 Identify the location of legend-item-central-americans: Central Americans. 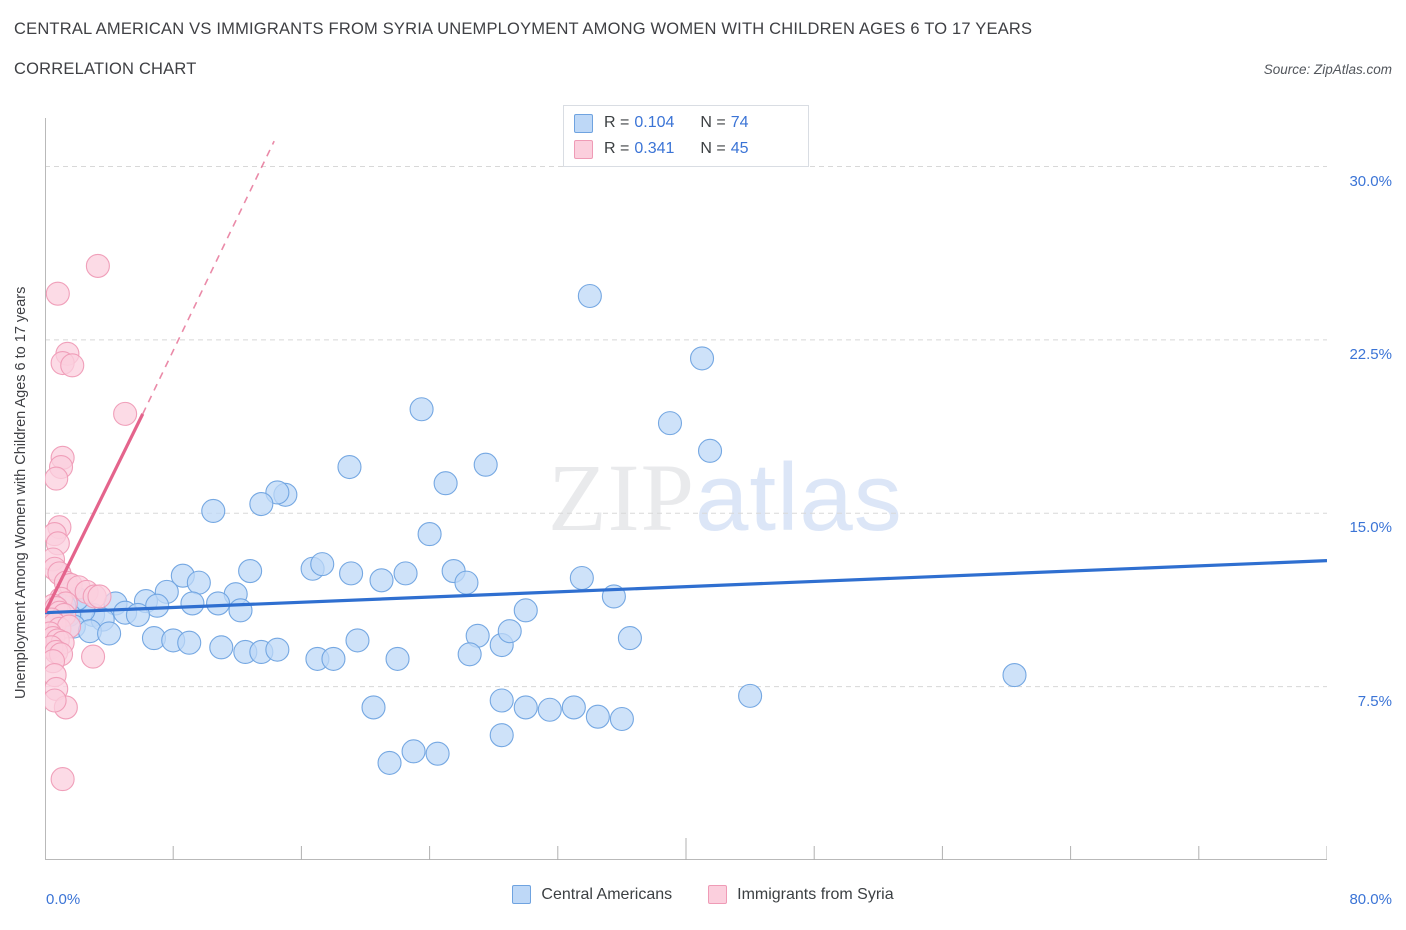
(592, 894).